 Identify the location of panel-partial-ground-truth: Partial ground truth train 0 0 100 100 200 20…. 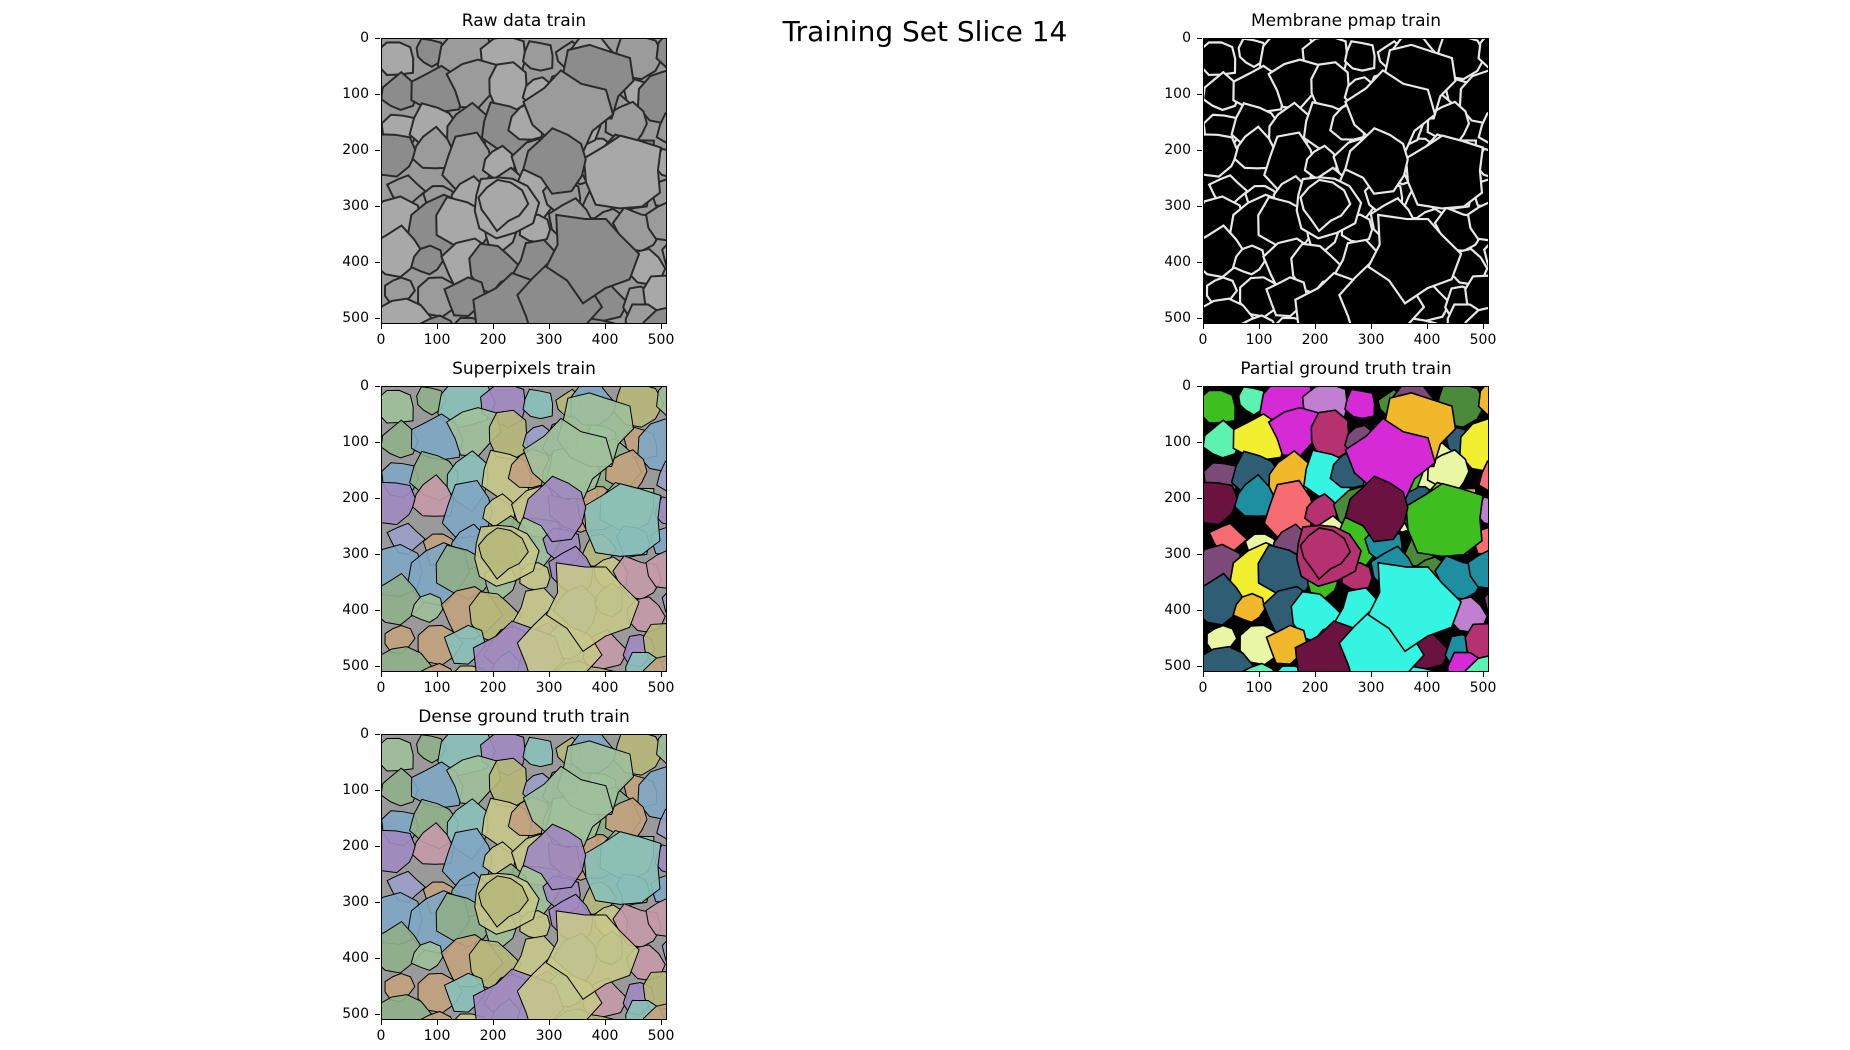
(1330, 527).